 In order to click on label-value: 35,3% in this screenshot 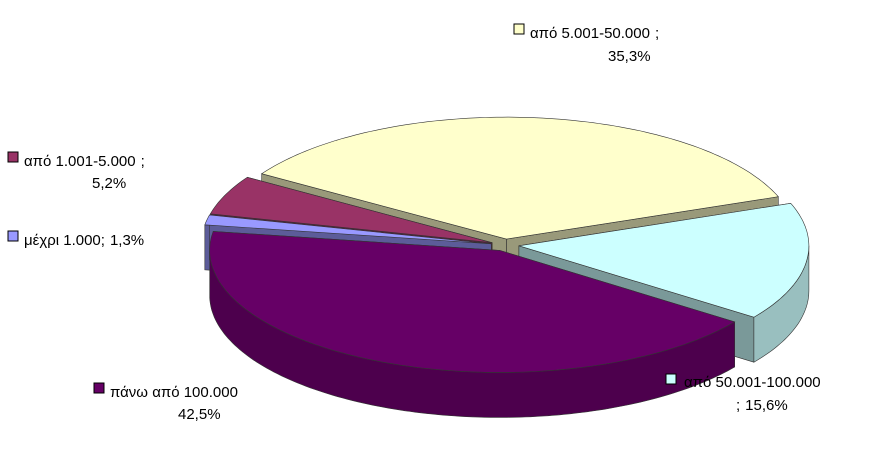, I will do `click(629, 56)`.